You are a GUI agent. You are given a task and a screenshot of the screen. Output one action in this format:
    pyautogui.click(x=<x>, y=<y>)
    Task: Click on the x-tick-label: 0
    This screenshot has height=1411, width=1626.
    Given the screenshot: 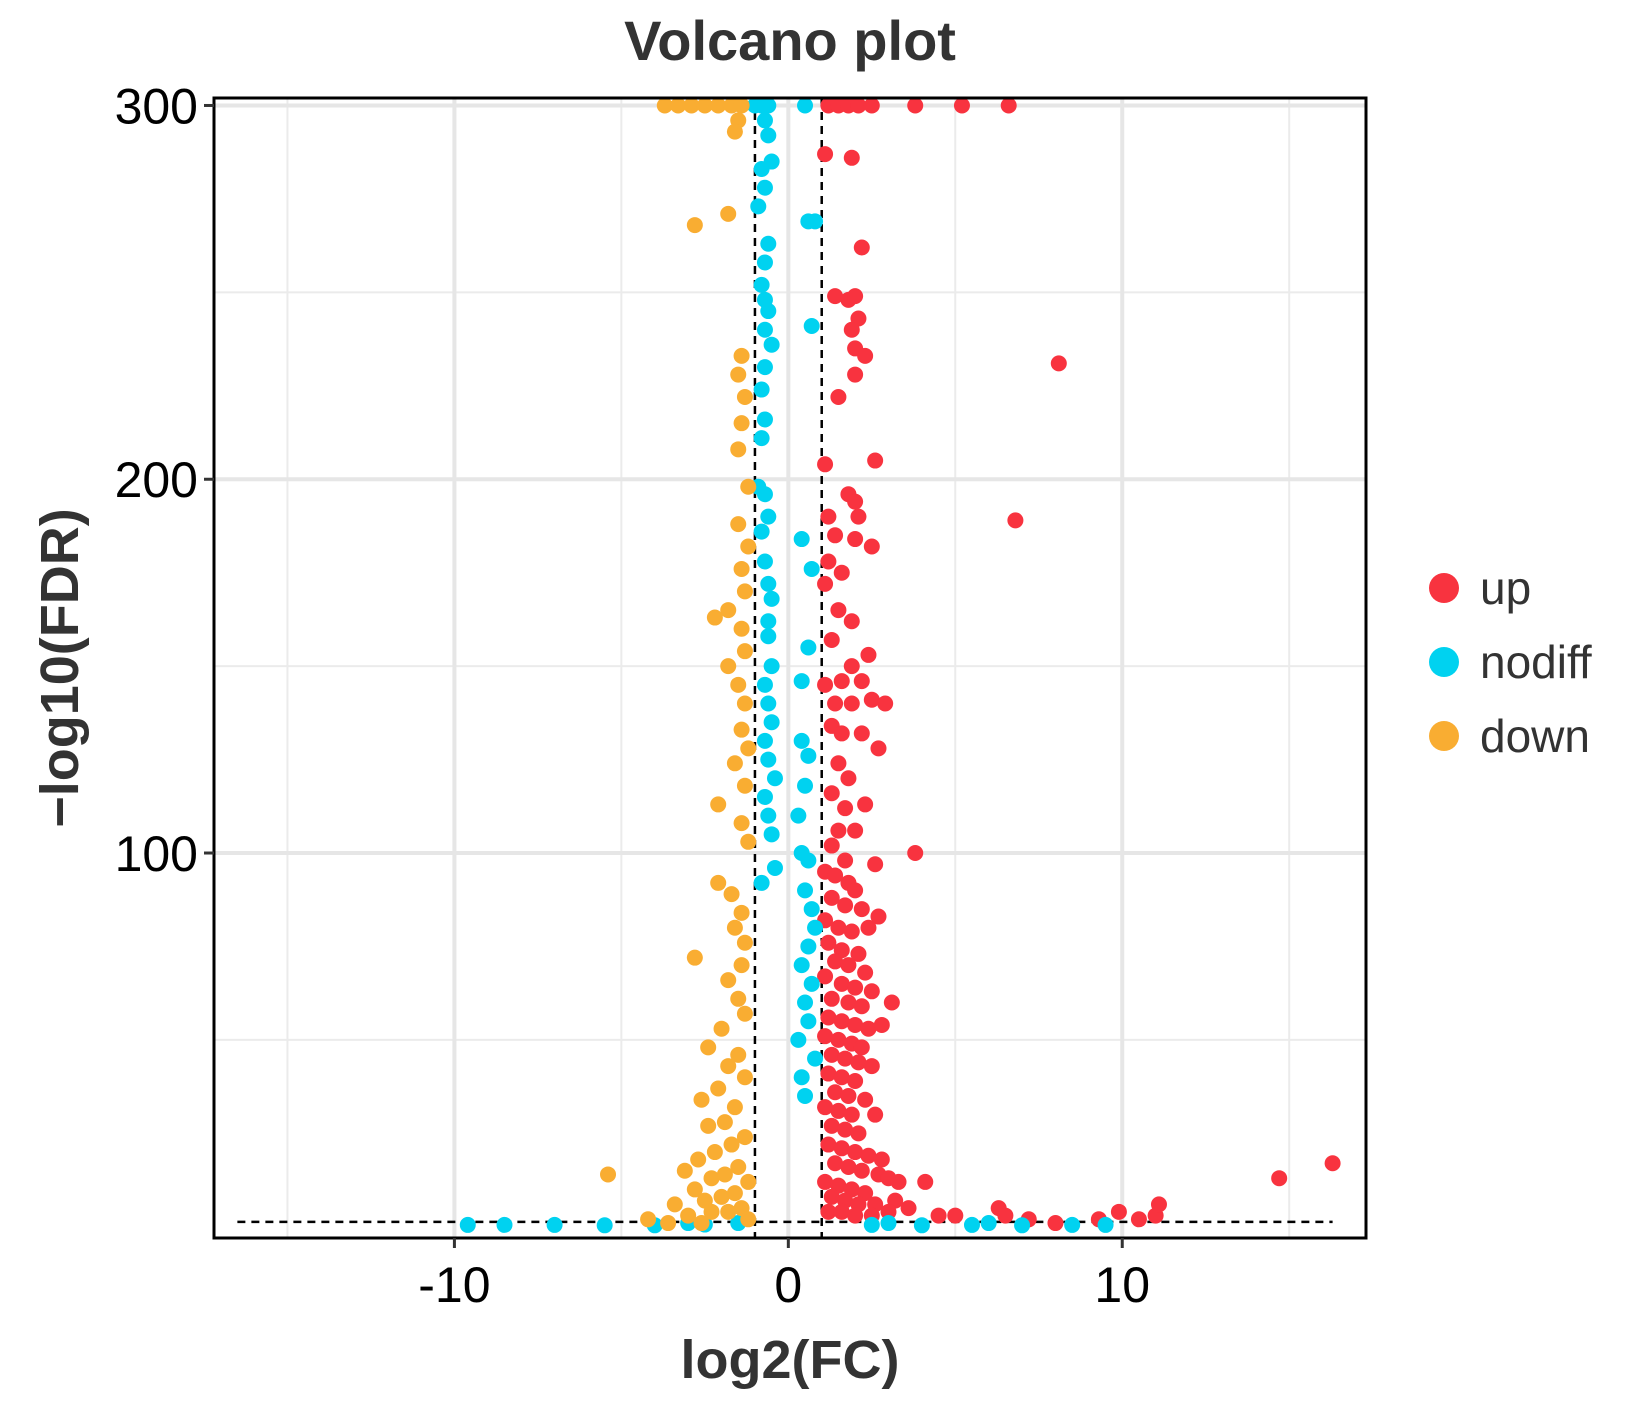 What is the action you would take?
    pyautogui.click(x=788, y=1285)
    